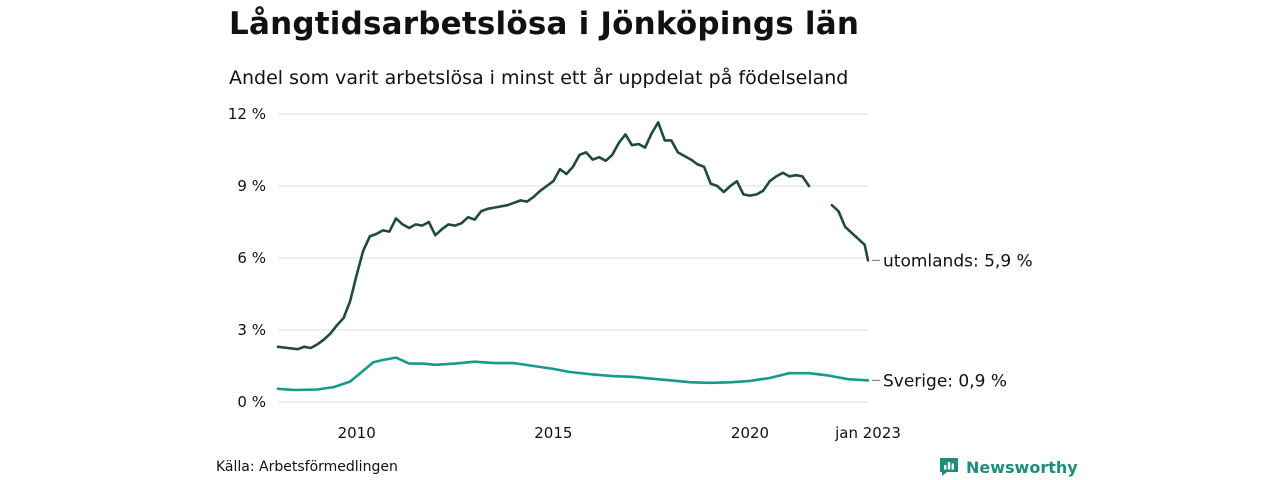  Describe the element at coordinates (867, 433) in the screenshot. I see `x-tick-label: jan 2023` at that location.